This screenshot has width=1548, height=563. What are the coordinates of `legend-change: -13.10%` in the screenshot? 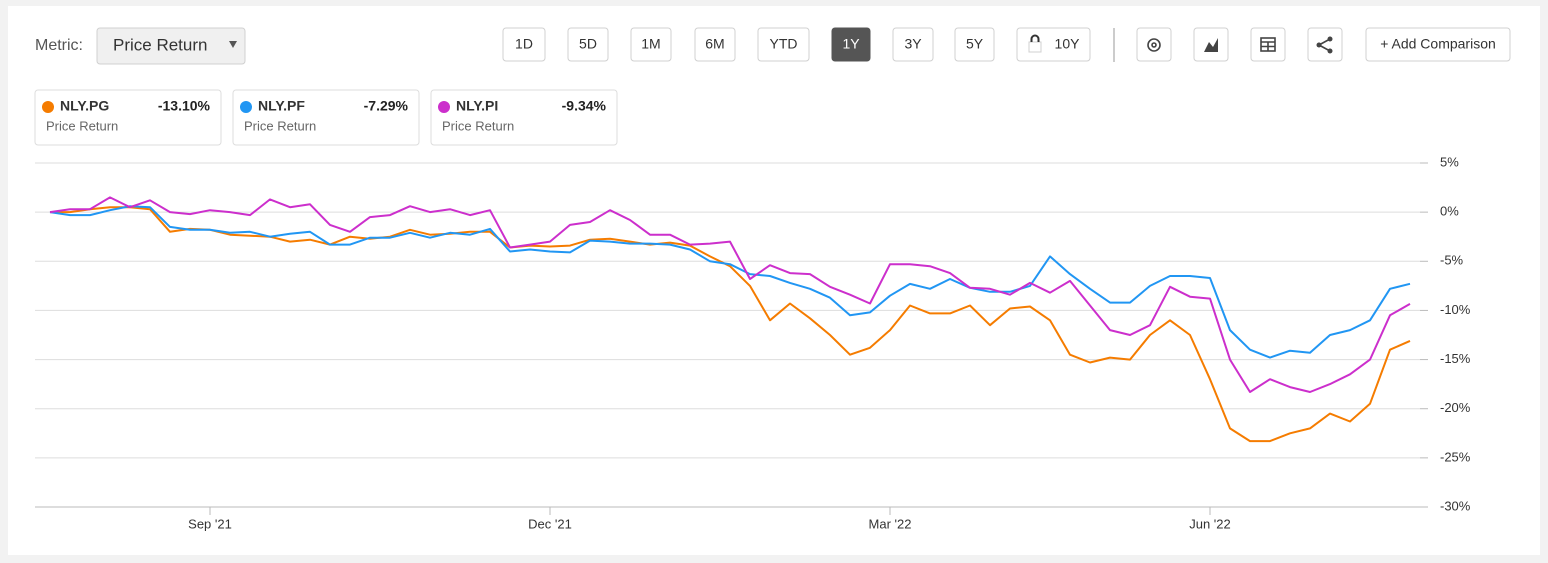 It's located at (184, 106).